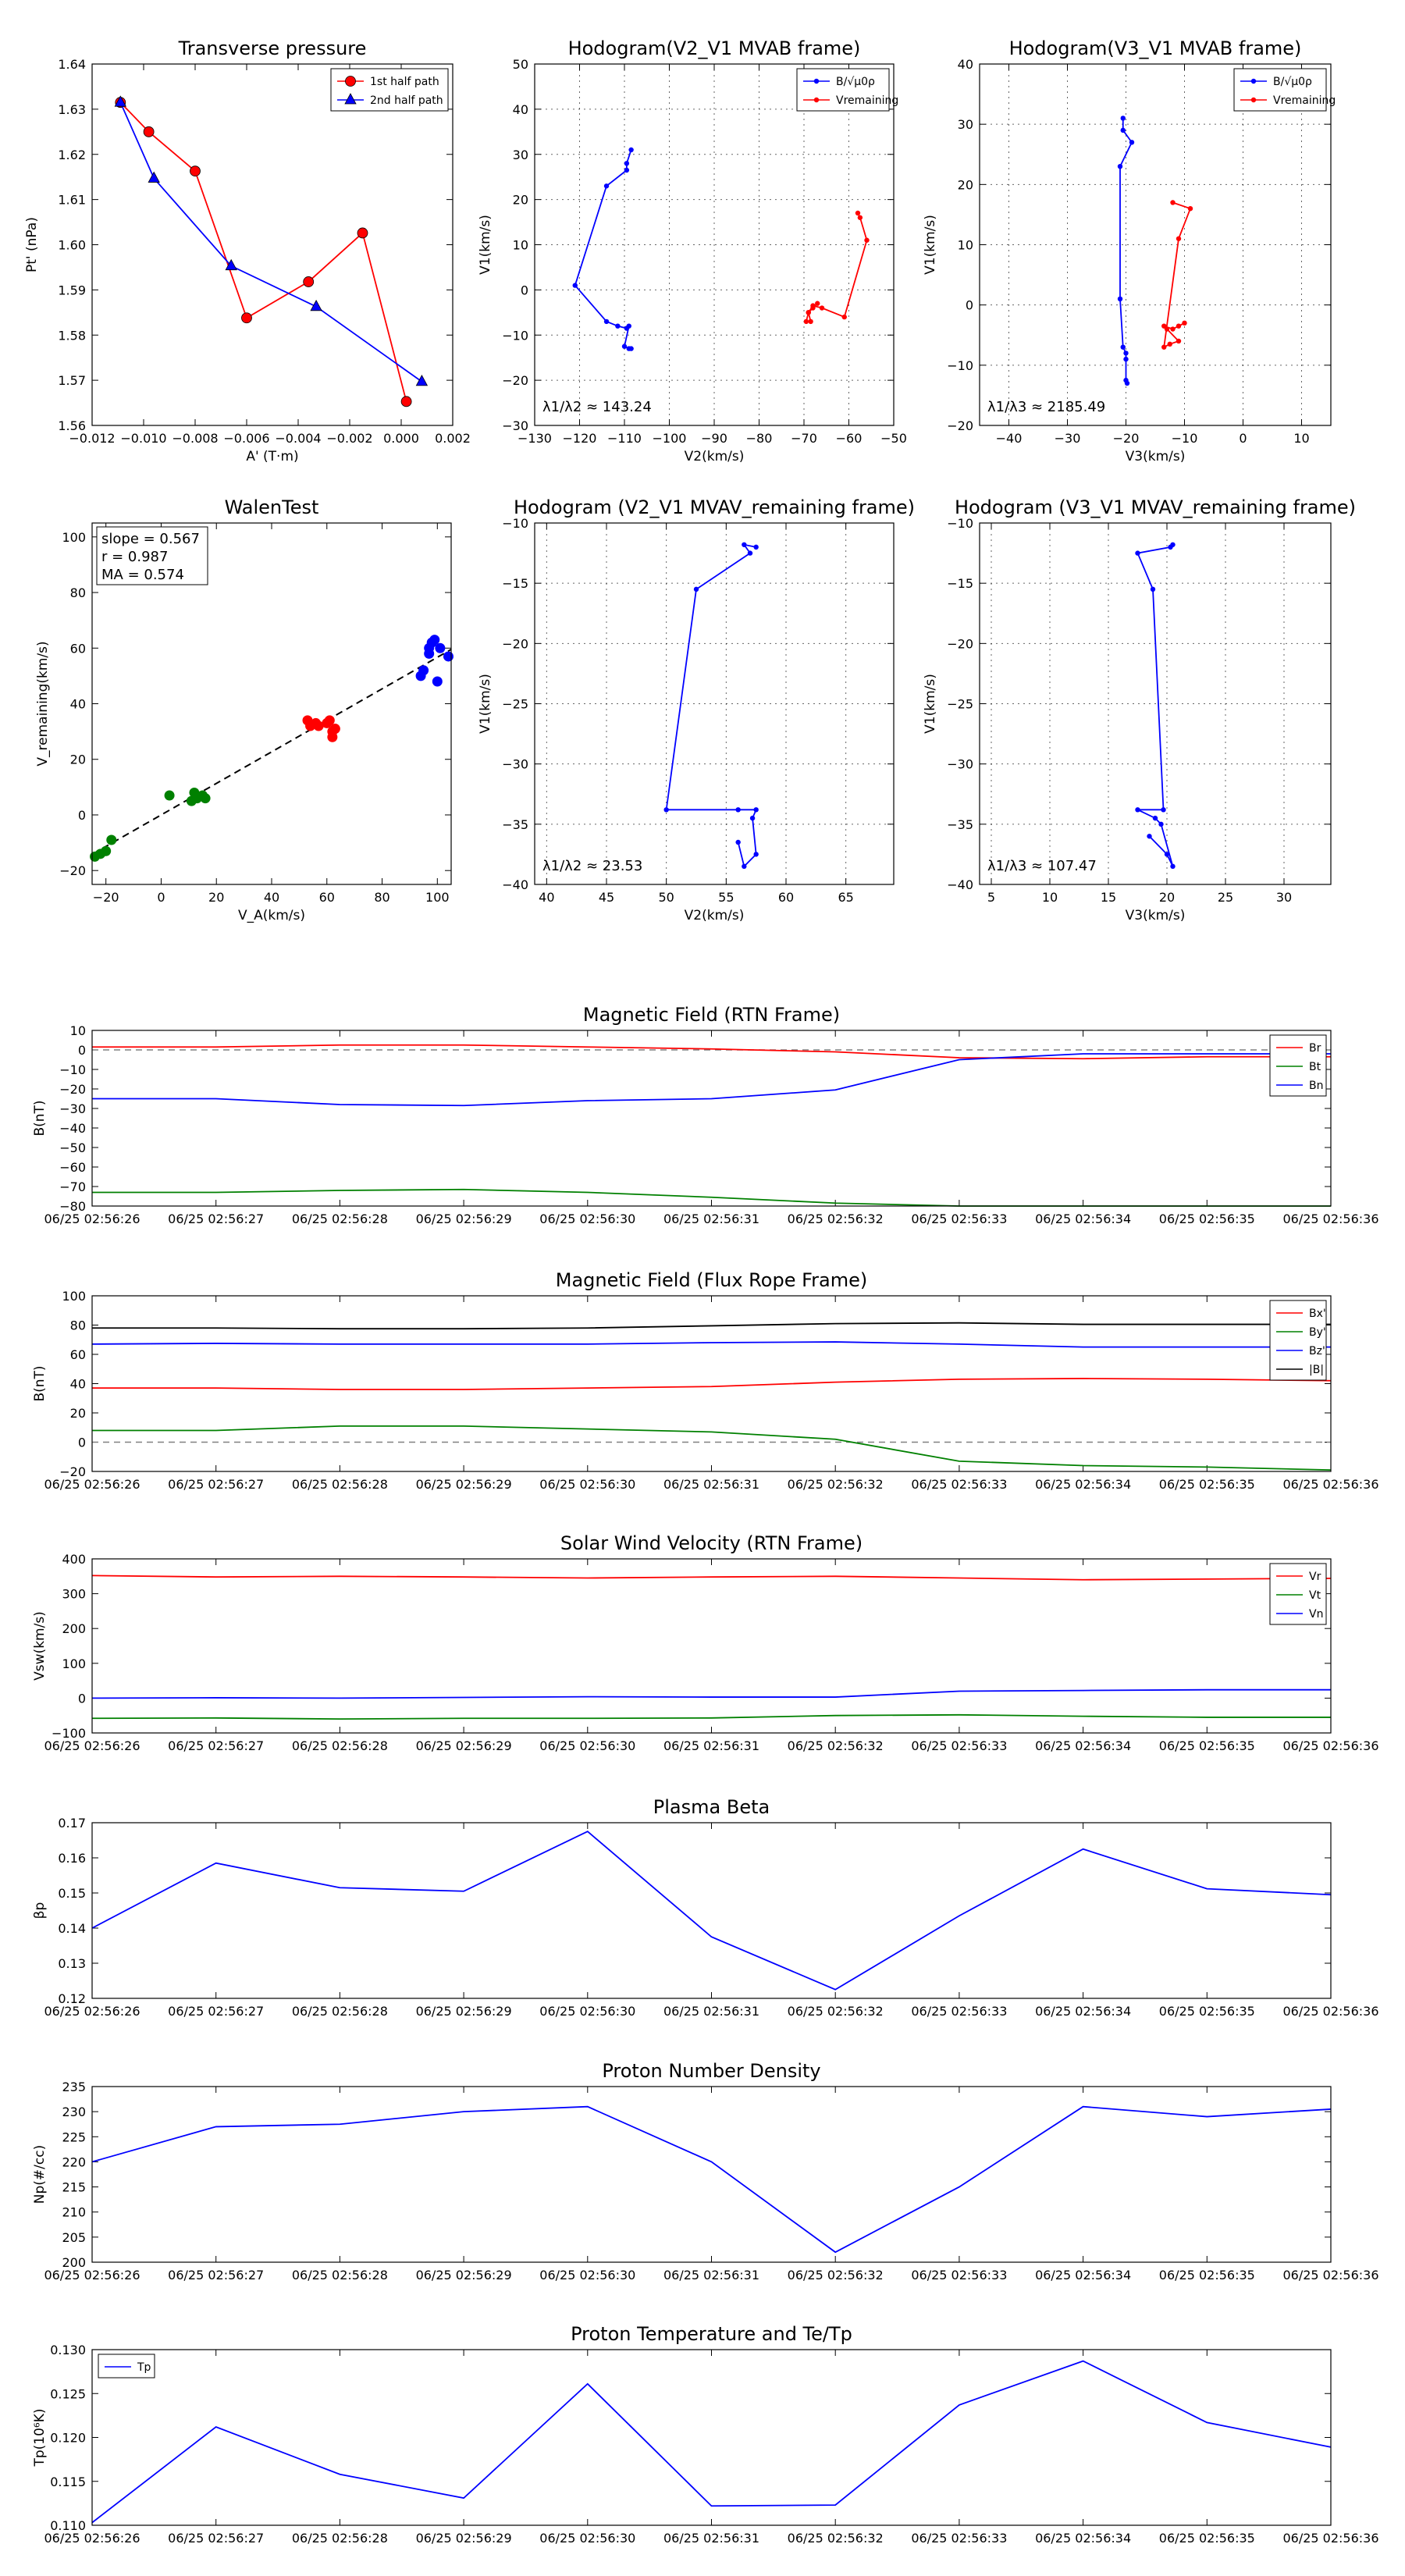  What do you see at coordinates (849, 439) in the screenshot?
I see `x-tick-label: −60` at bounding box center [849, 439].